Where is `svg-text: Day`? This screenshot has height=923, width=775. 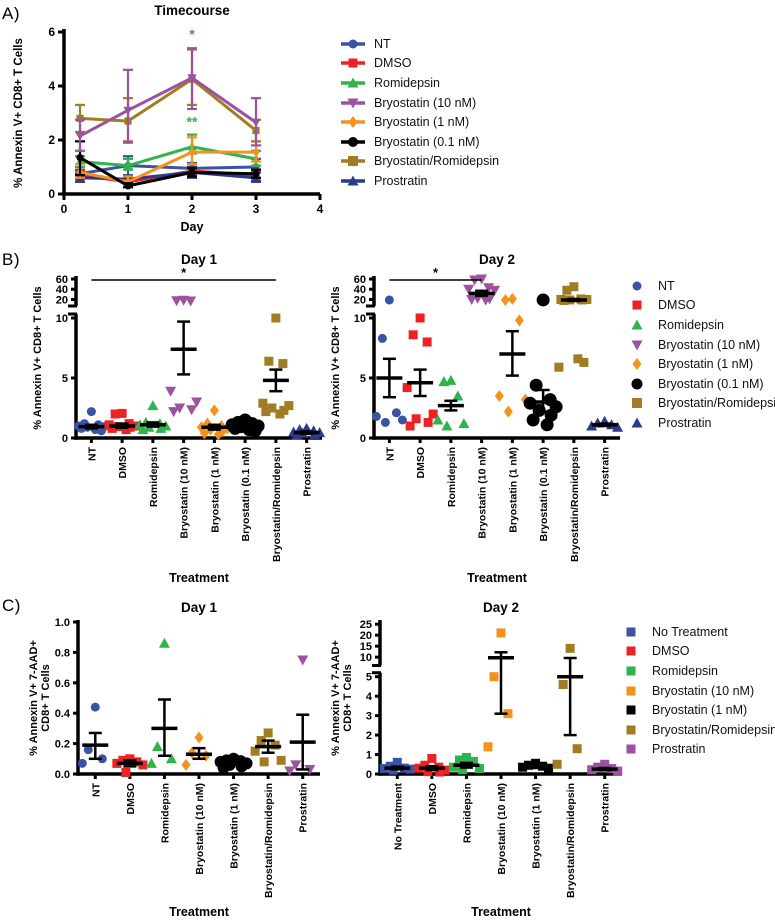
svg-text: Day is located at coordinates (192, 227).